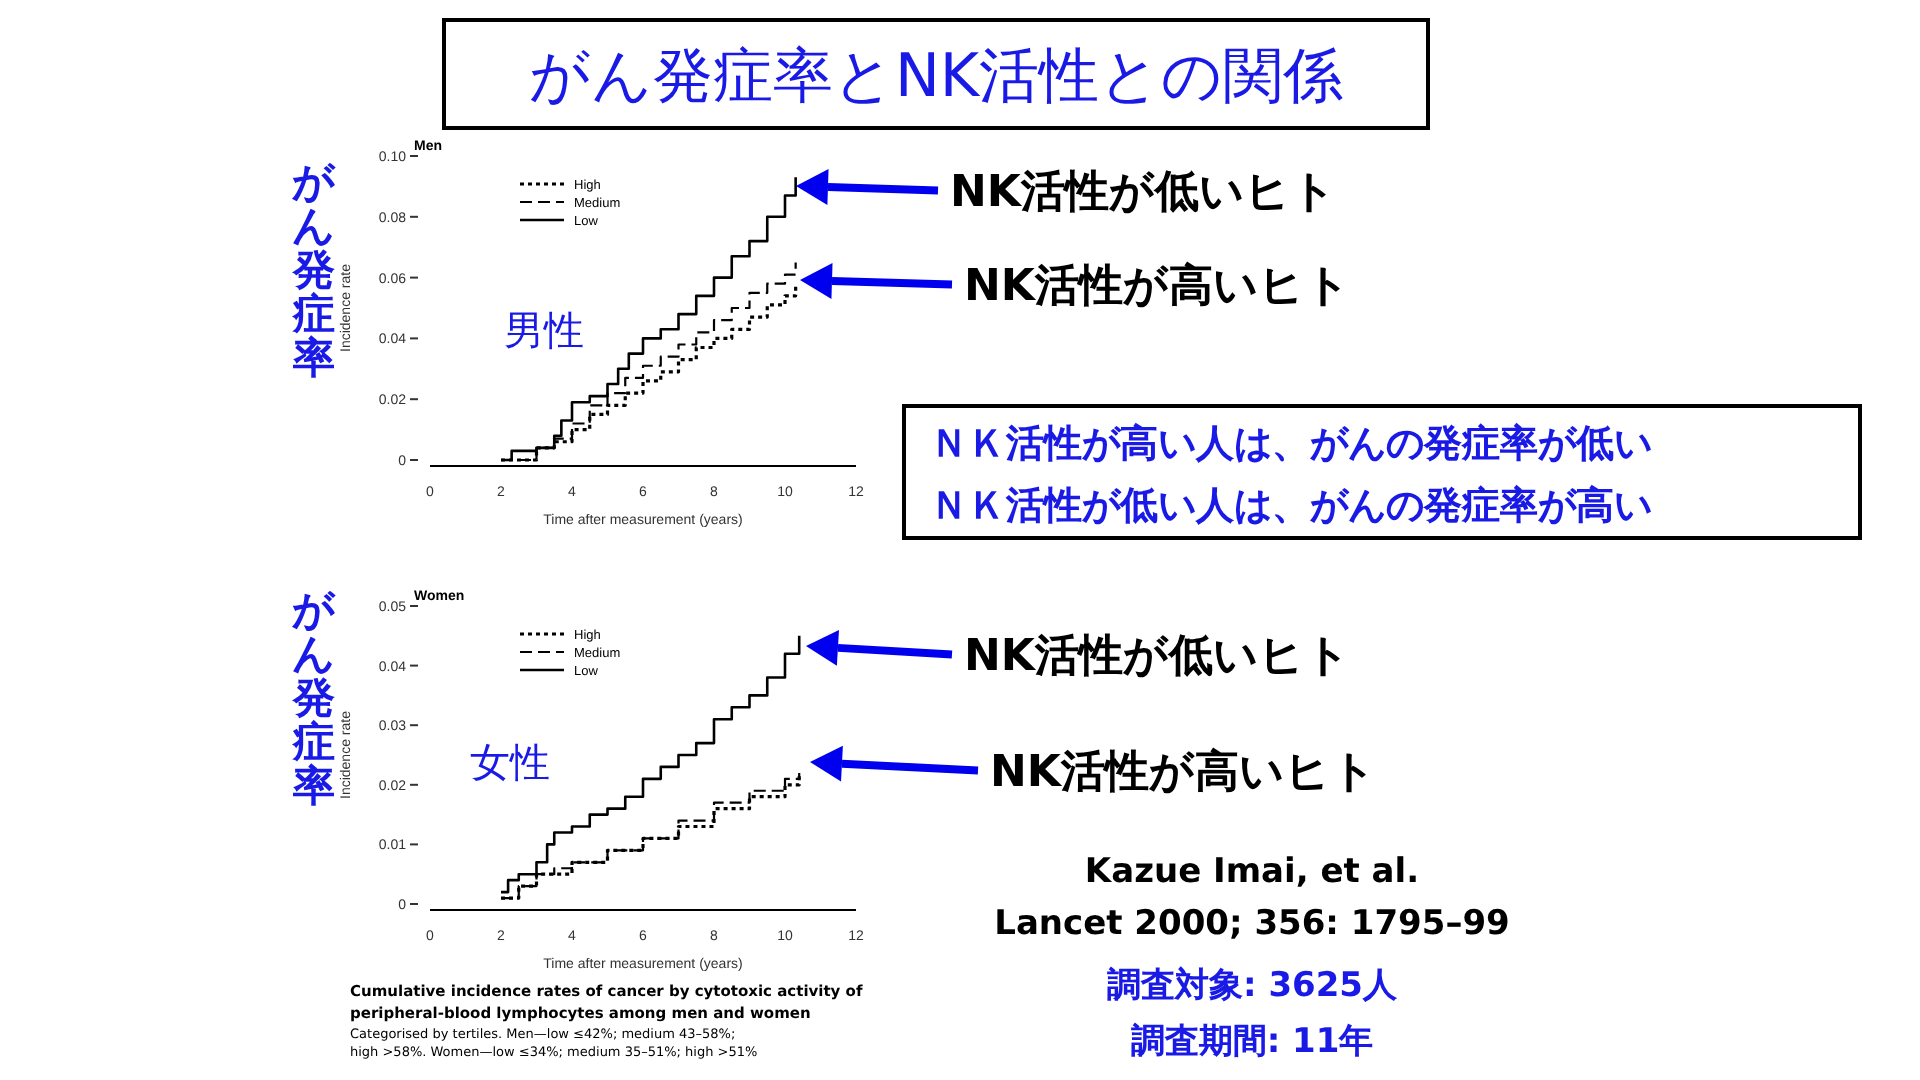  Describe the element at coordinates (544, 330) in the screenshot. I see `annotation: 男性` at that location.